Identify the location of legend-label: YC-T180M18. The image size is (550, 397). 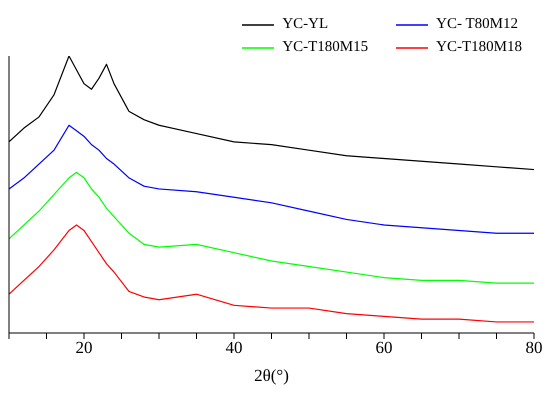
(479, 47).